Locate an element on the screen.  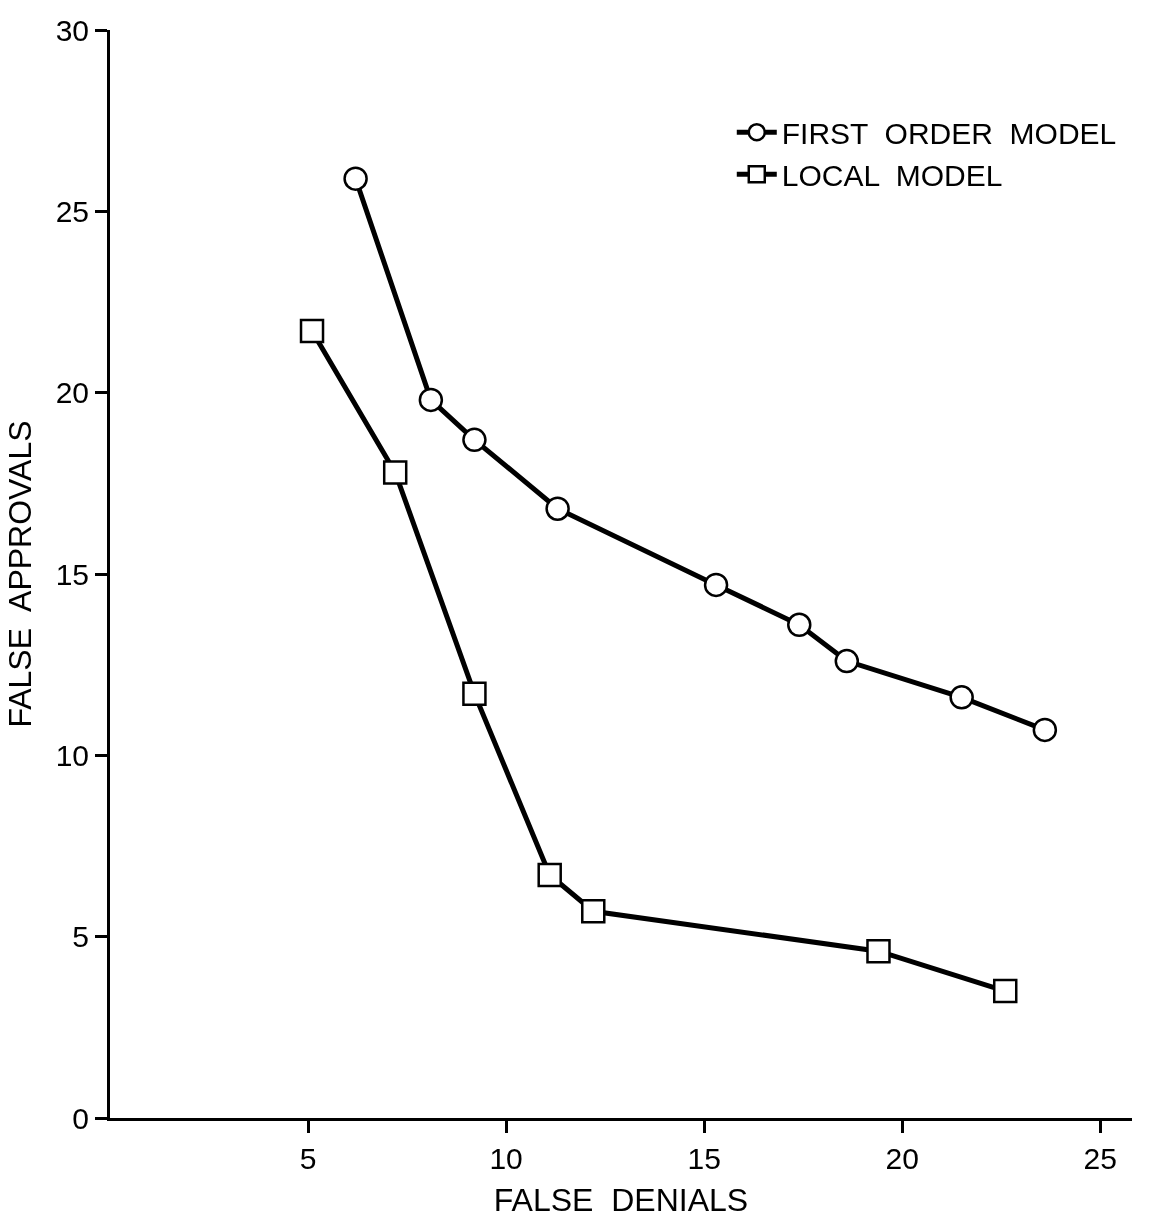
x-tick-label: 5 is located at coordinates (308, 1158).